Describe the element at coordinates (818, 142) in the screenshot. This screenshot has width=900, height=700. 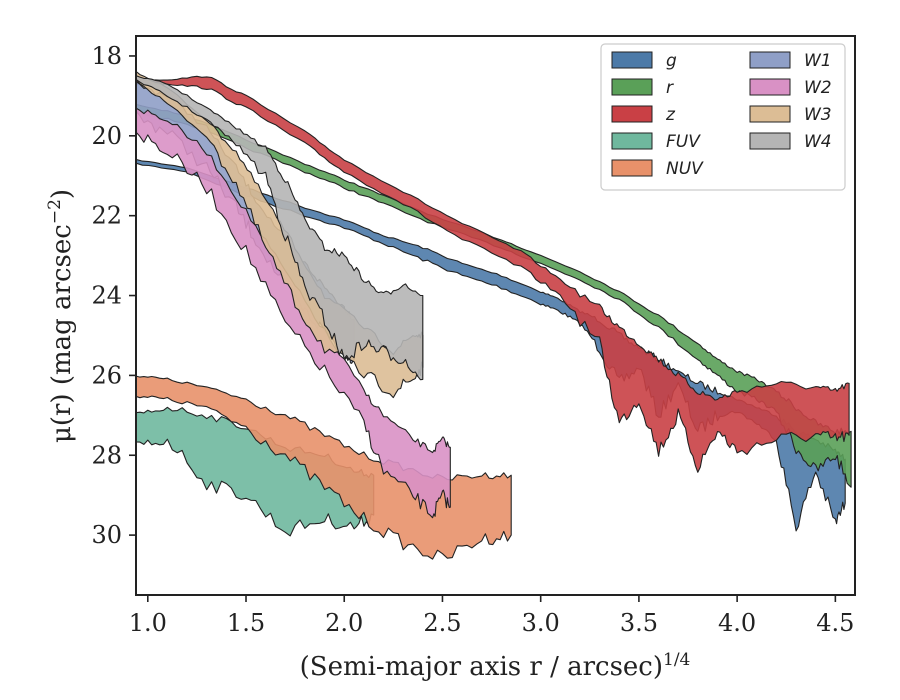
I see `legend-label-w4: W4` at that location.